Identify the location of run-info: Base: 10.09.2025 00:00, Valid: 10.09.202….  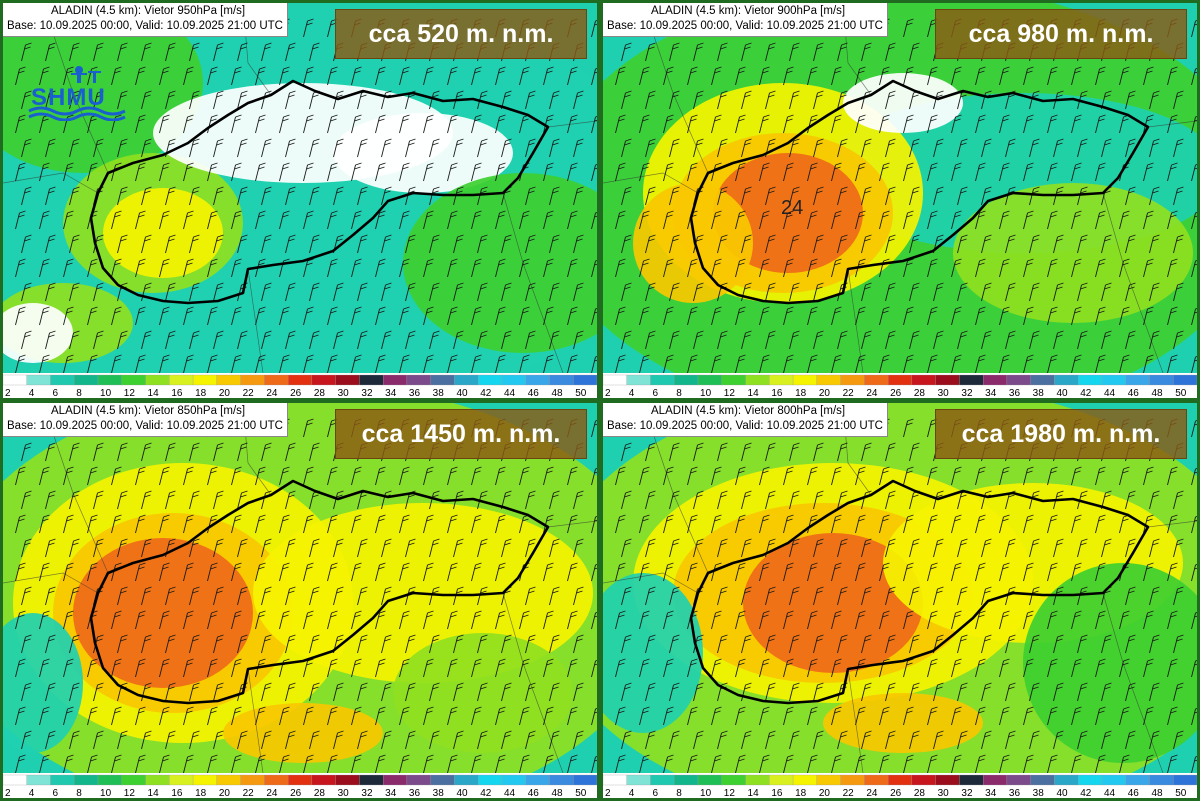
(145, 26).